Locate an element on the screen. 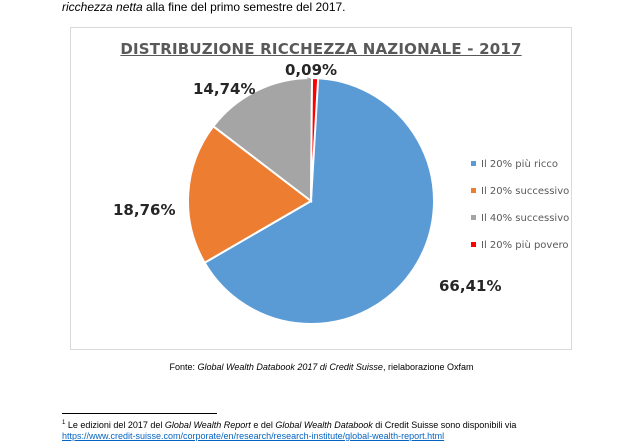 The image size is (643, 444). chart-title: DISTRIBUZIONE RICCHEZZA NAZIONALE - 2017 is located at coordinates (321, 49).